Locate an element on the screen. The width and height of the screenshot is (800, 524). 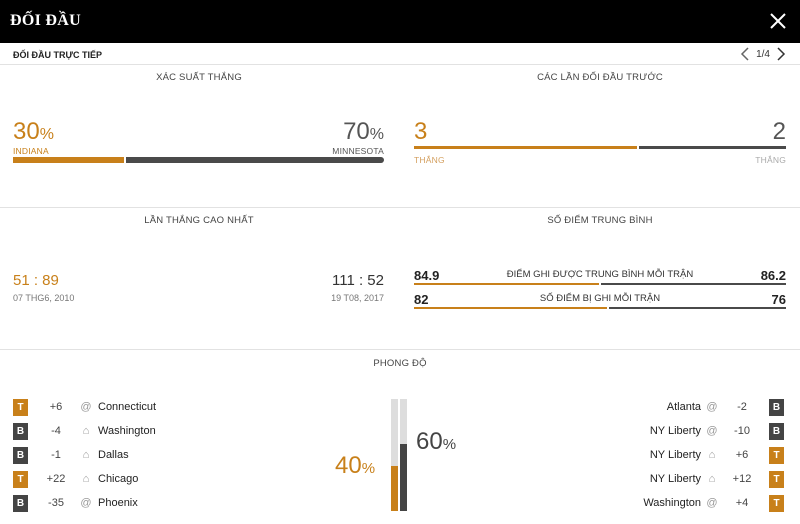
away-biggest-win-date: 19 T08, 2017 is located at coordinates (357, 298).